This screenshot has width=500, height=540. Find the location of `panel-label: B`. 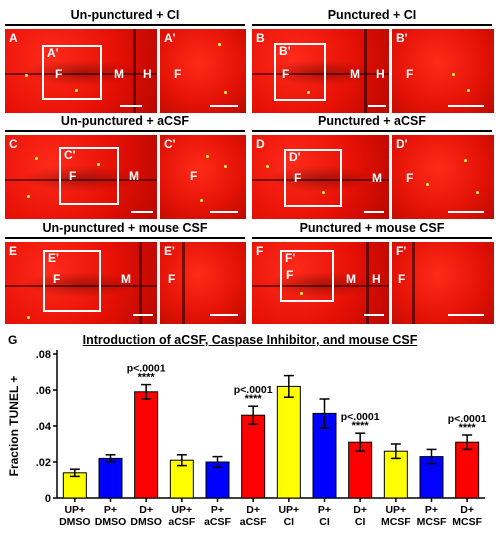

panel-label: B is located at coordinates (260, 38).